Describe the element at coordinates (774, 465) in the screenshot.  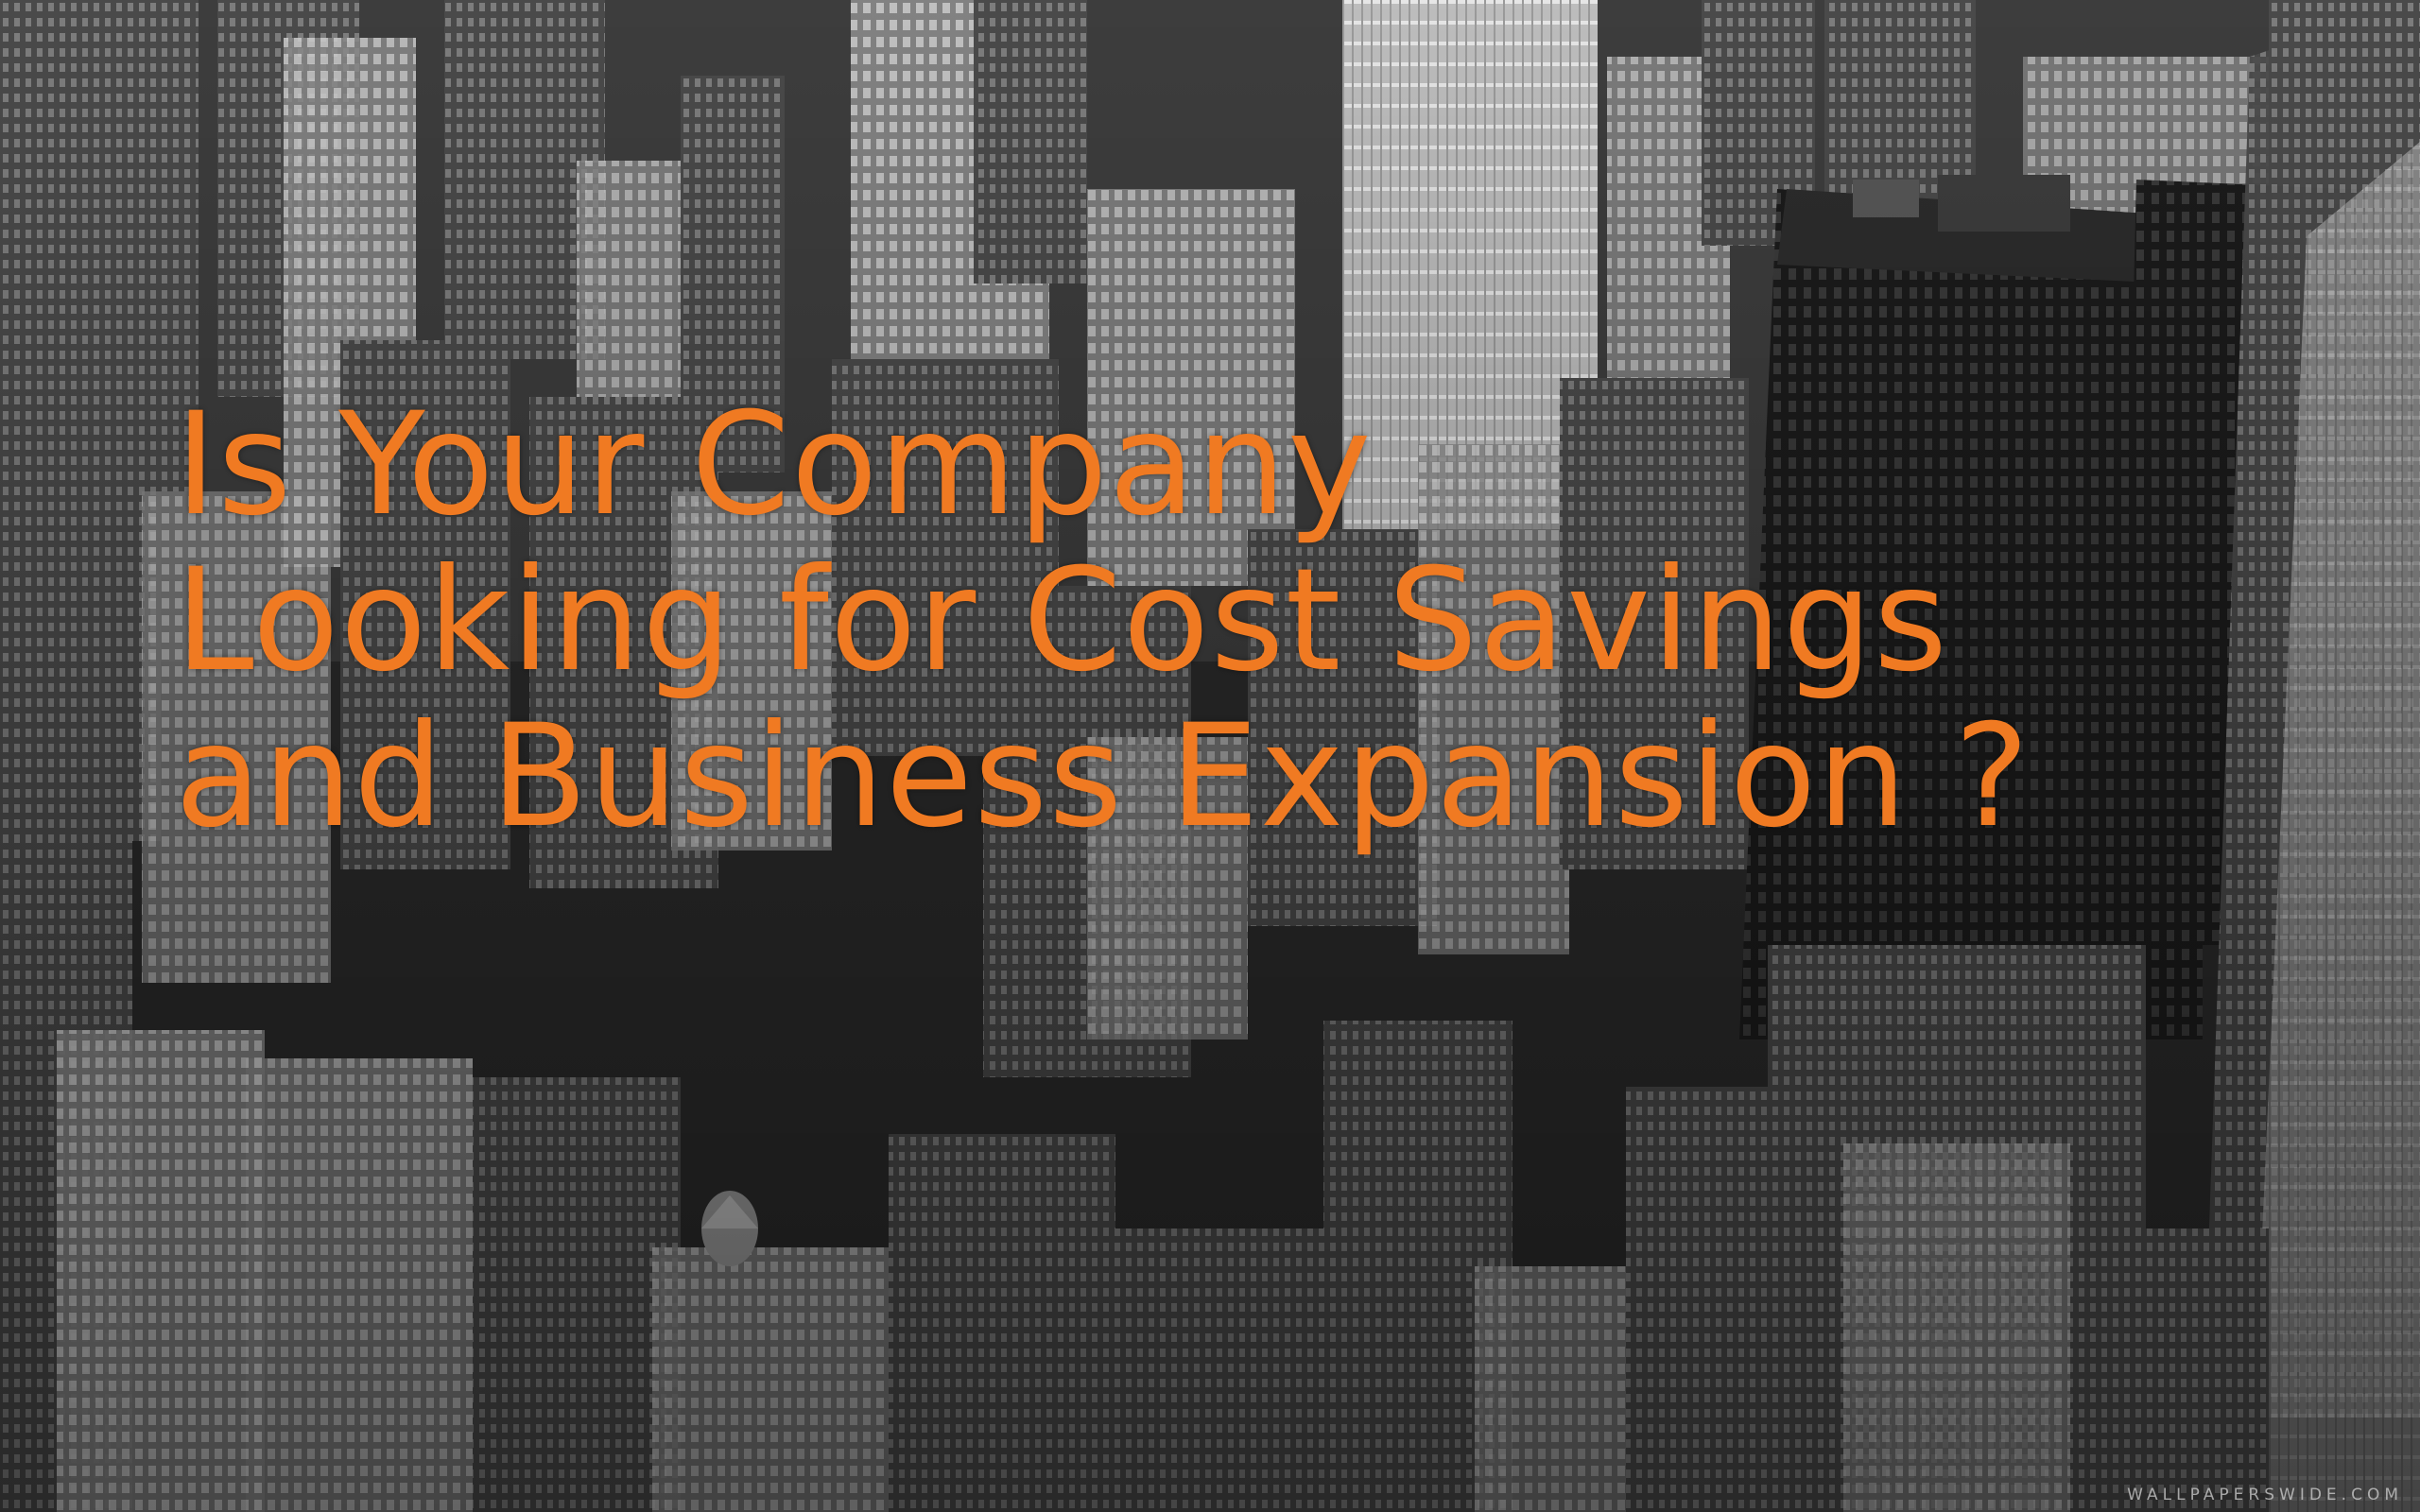
I see `headline-line-1: Is Your Company` at that location.